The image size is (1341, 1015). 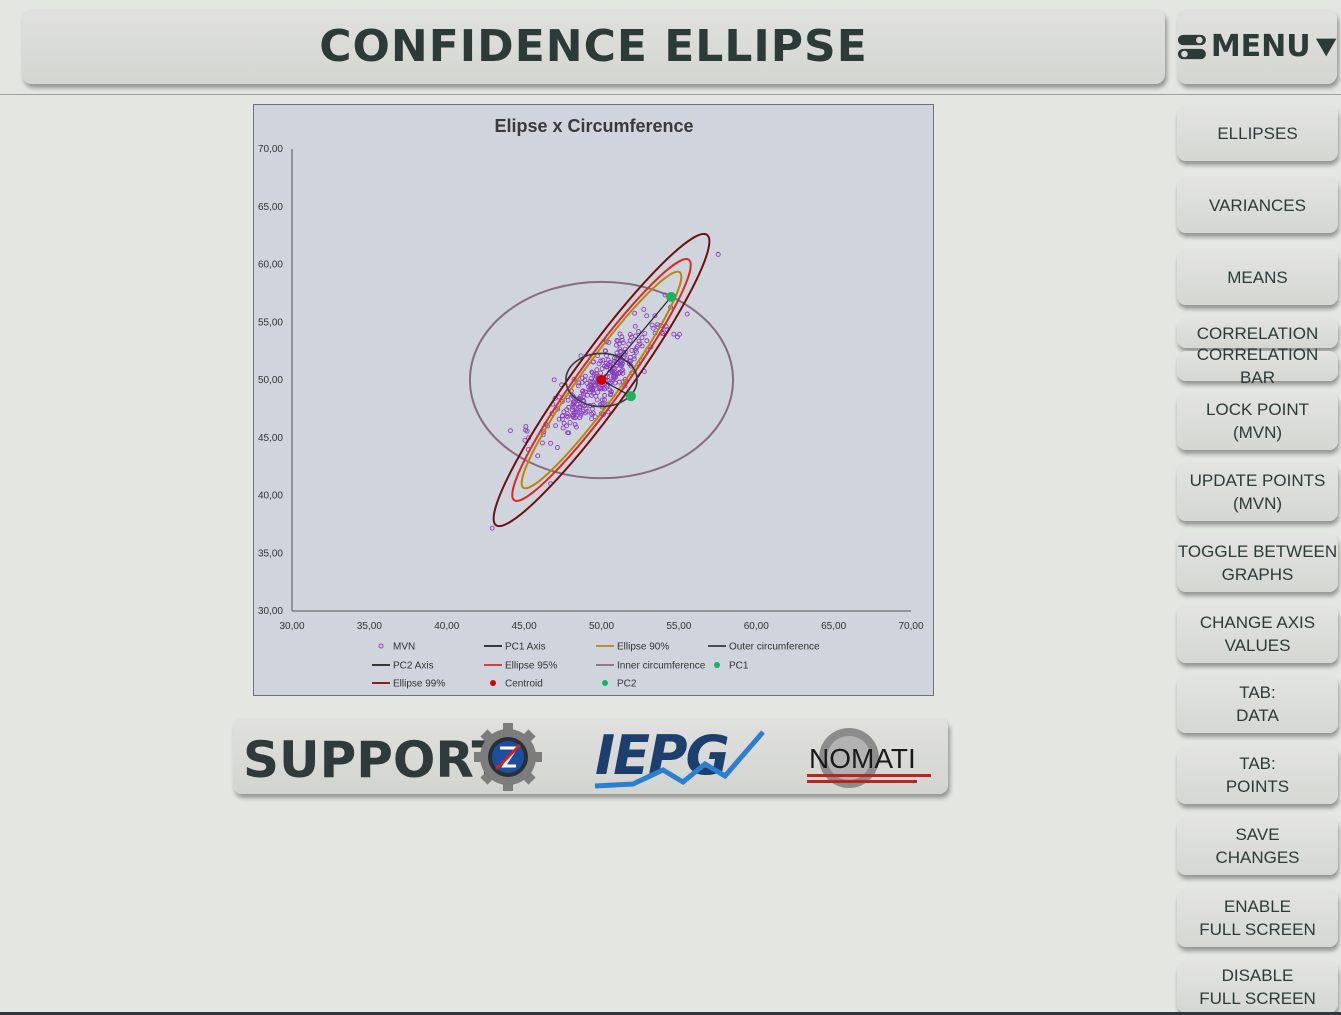 I want to click on variances-button: VARIANCES, so click(x=1257, y=205).